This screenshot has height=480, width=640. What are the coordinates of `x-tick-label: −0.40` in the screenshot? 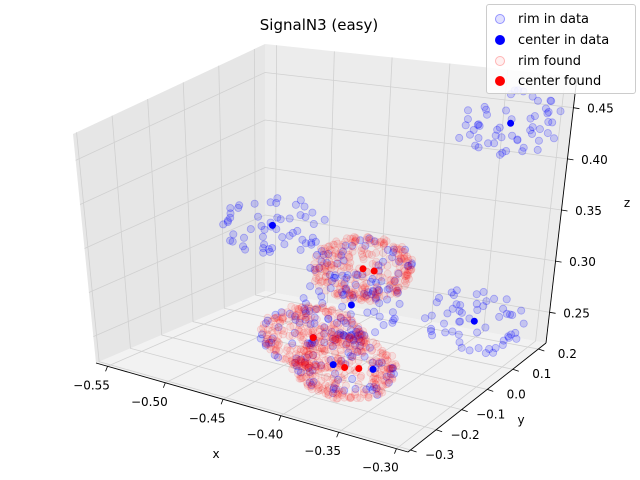 It's located at (264, 435).